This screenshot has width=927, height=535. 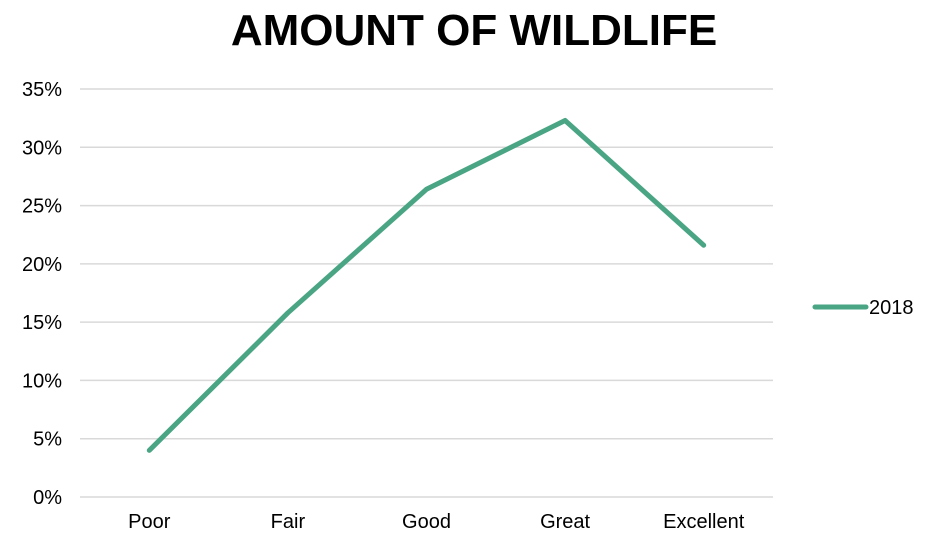 What do you see at coordinates (47, 498) in the screenshot?
I see `y-tick-label: 0%` at bounding box center [47, 498].